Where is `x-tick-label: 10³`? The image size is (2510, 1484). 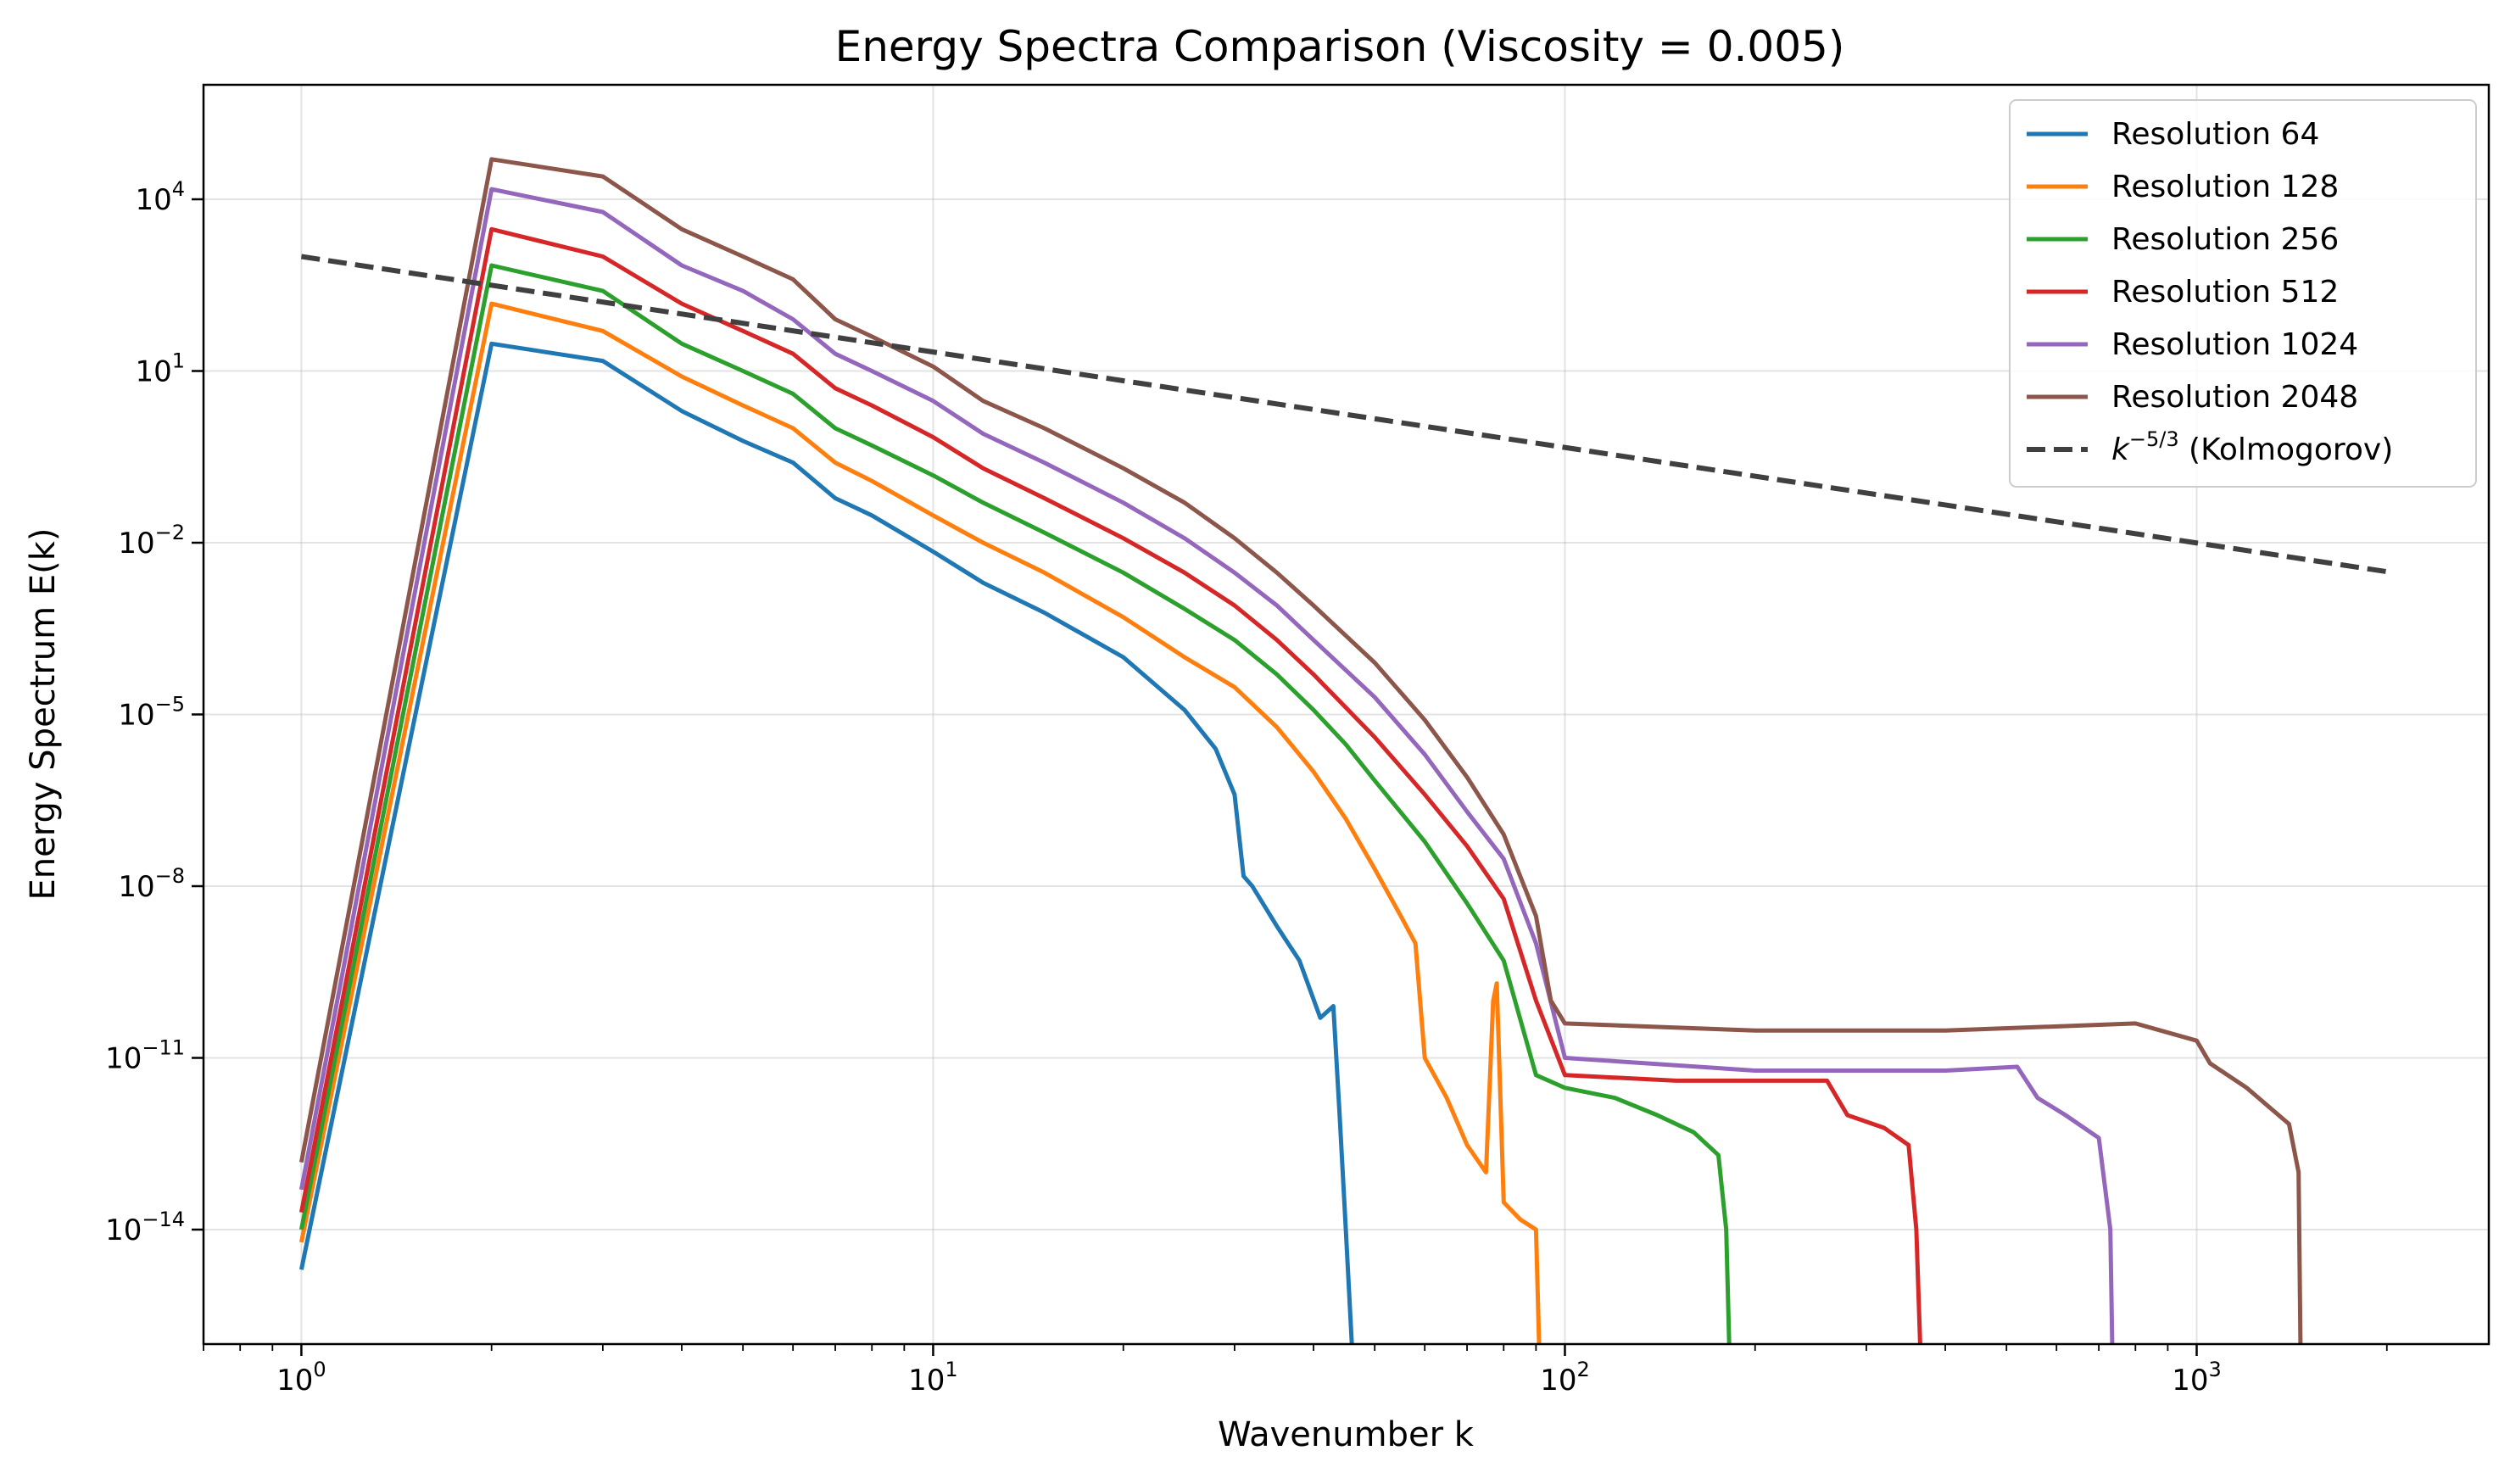
x-tick-label: 10³ is located at coordinates (2197, 1378).